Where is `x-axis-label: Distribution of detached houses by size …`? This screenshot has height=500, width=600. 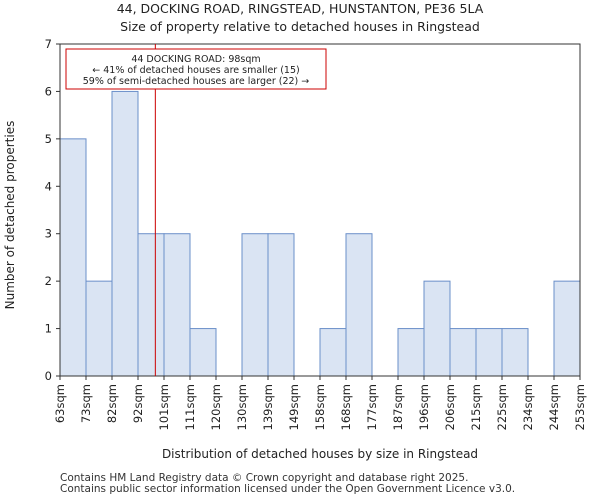 x-axis-label: Distribution of detached houses by size … is located at coordinates (320, 454).